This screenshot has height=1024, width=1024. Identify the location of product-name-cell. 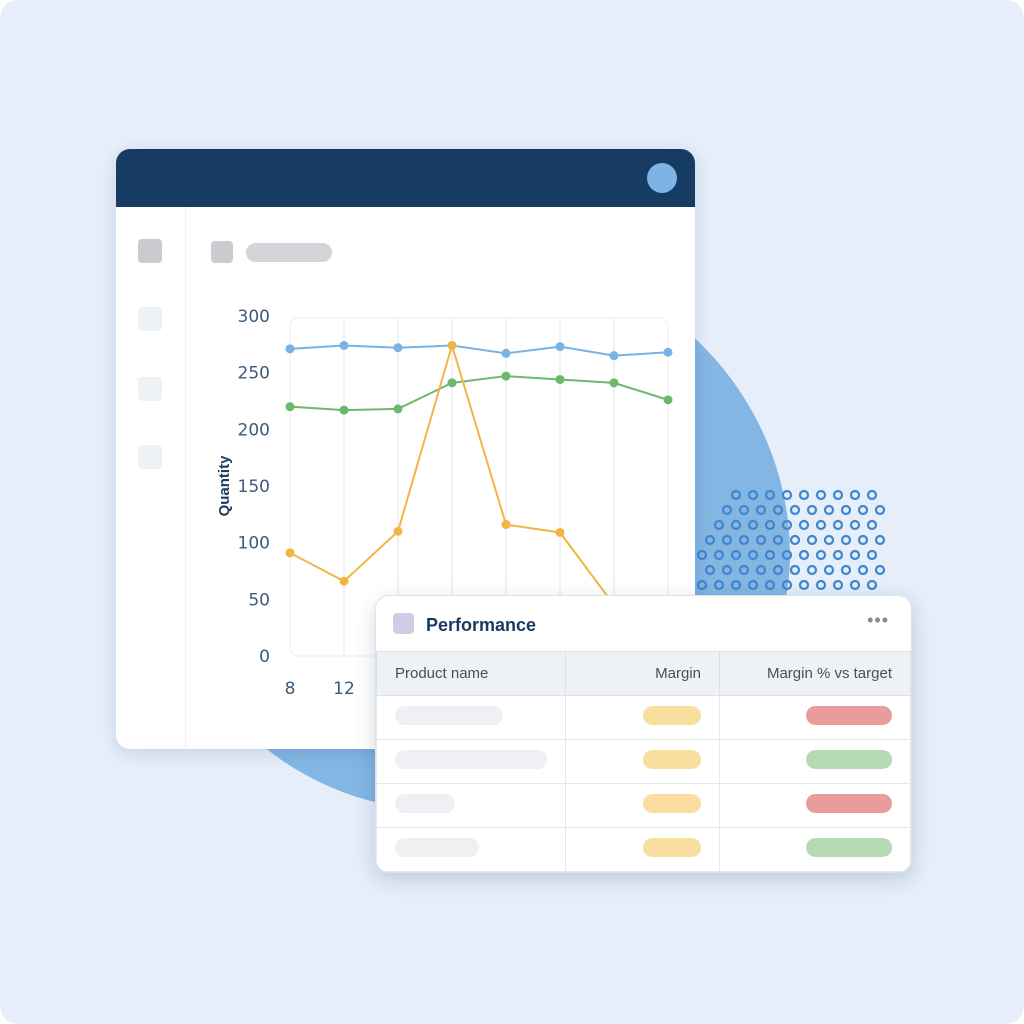
(471, 849).